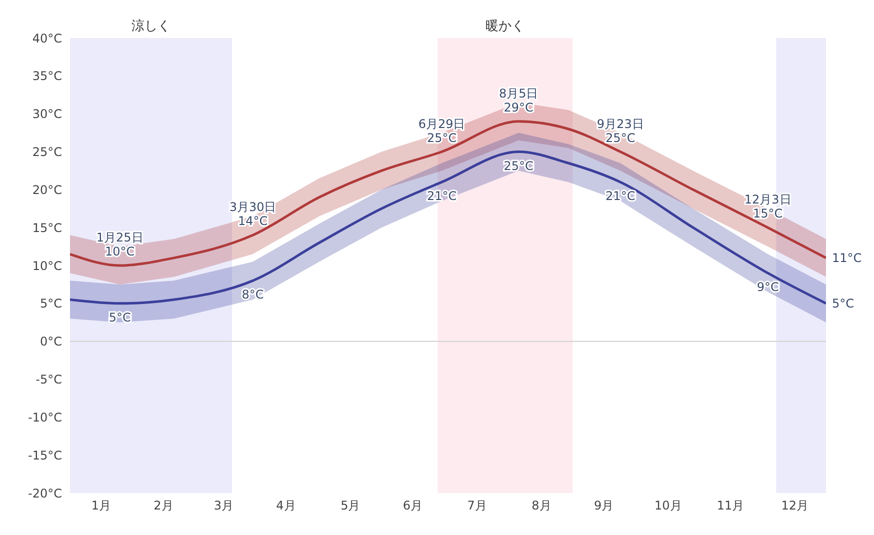 The width and height of the screenshot is (874, 535). Describe the element at coordinates (120, 237) in the screenshot. I see `annotation: 1月25日` at that location.